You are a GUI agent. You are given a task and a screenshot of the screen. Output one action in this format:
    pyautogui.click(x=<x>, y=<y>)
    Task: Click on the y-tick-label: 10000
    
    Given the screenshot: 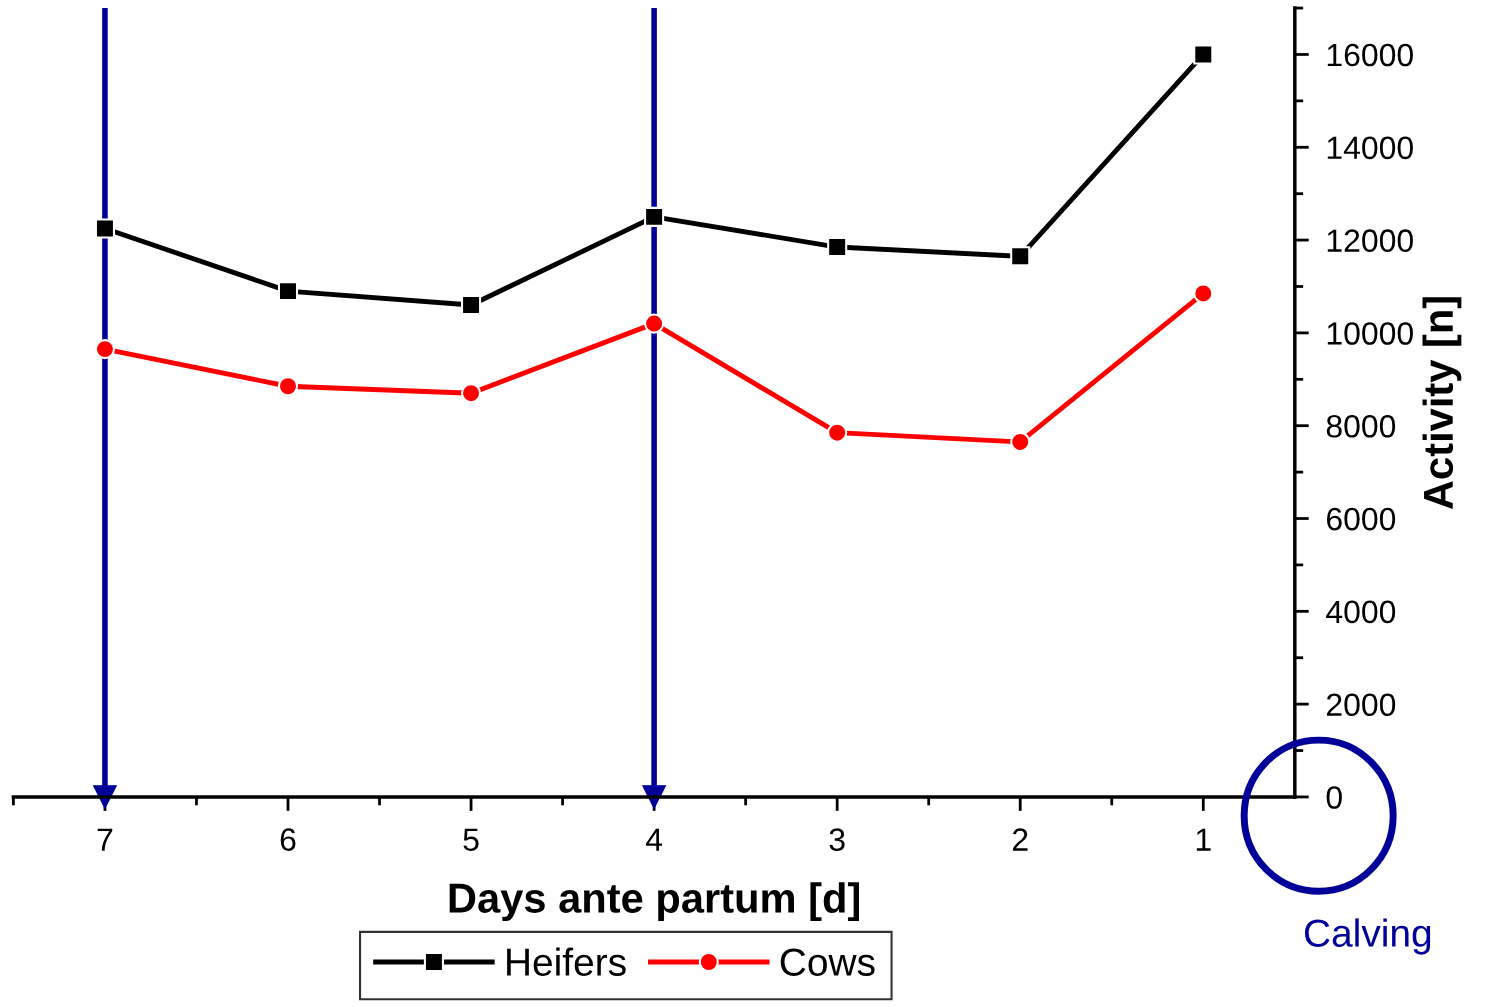 What is the action you would take?
    pyautogui.click(x=1370, y=333)
    